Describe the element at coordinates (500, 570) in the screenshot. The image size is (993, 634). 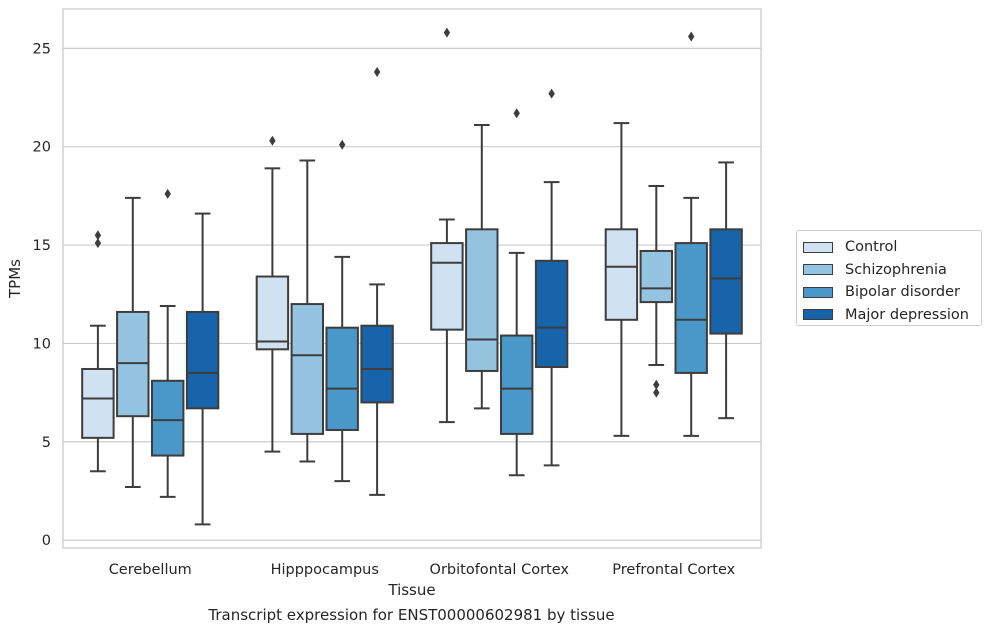
I see `x-tick-label: Orbitofontal Cortex` at that location.